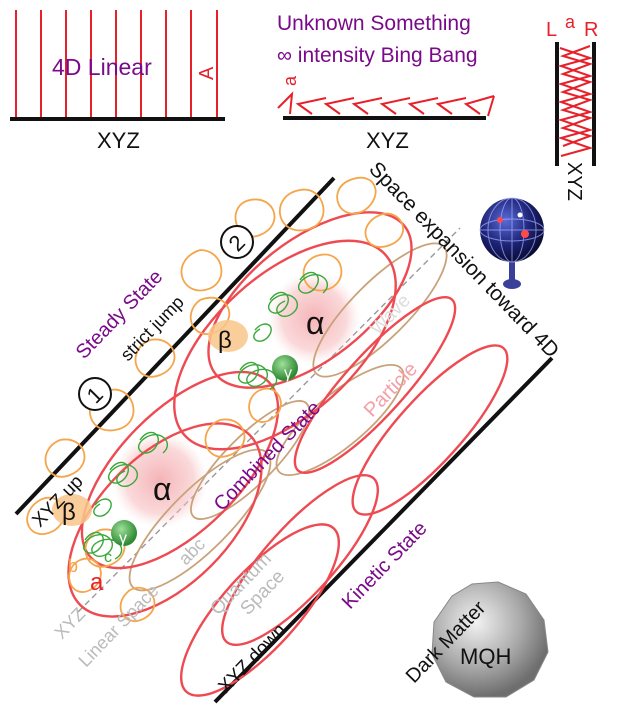 The height and width of the screenshot is (713, 618). Describe the element at coordinates (123, 538) in the screenshot. I see `gamma-lower-label: γ` at that location.